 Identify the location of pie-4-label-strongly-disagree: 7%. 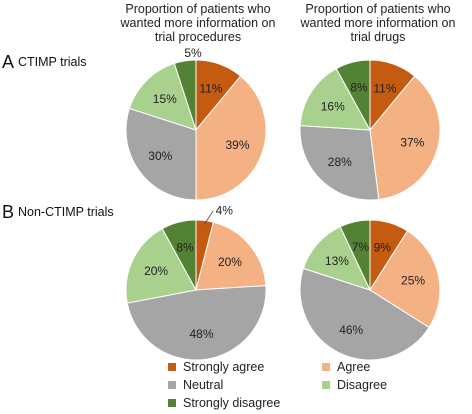
(361, 247).